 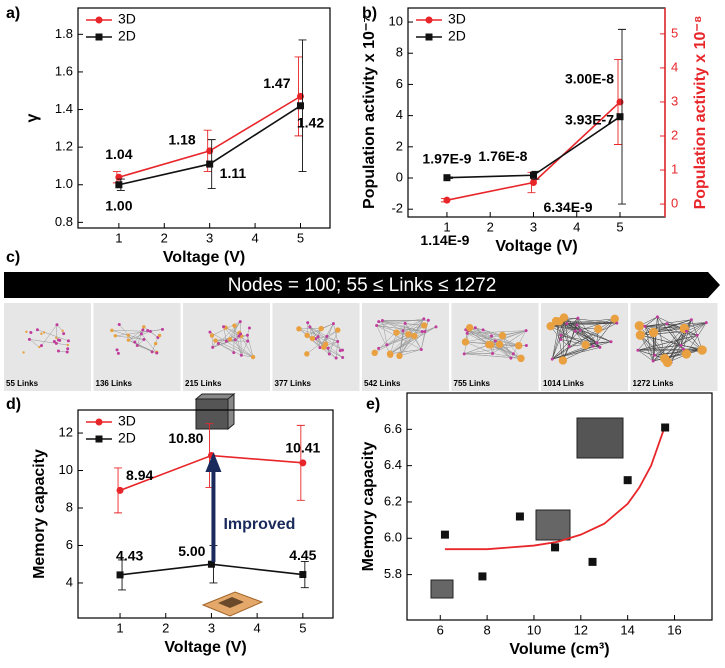 I want to click on value-label: 1.47, so click(x=276, y=83).